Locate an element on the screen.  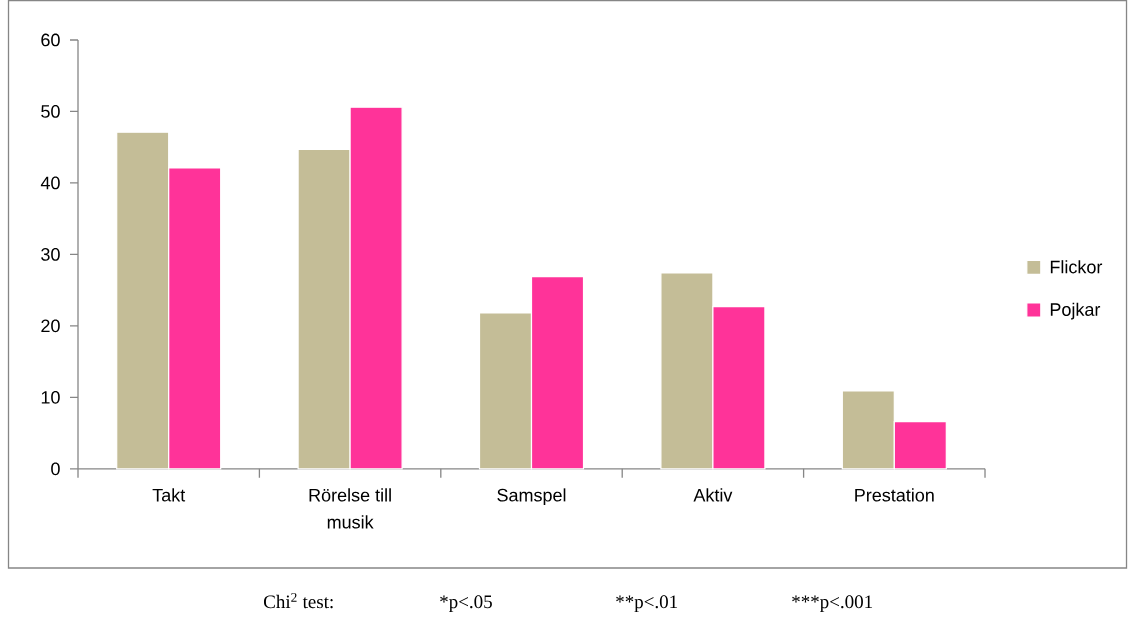
y-tick-label: 60 is located at coordinates (50, 40).